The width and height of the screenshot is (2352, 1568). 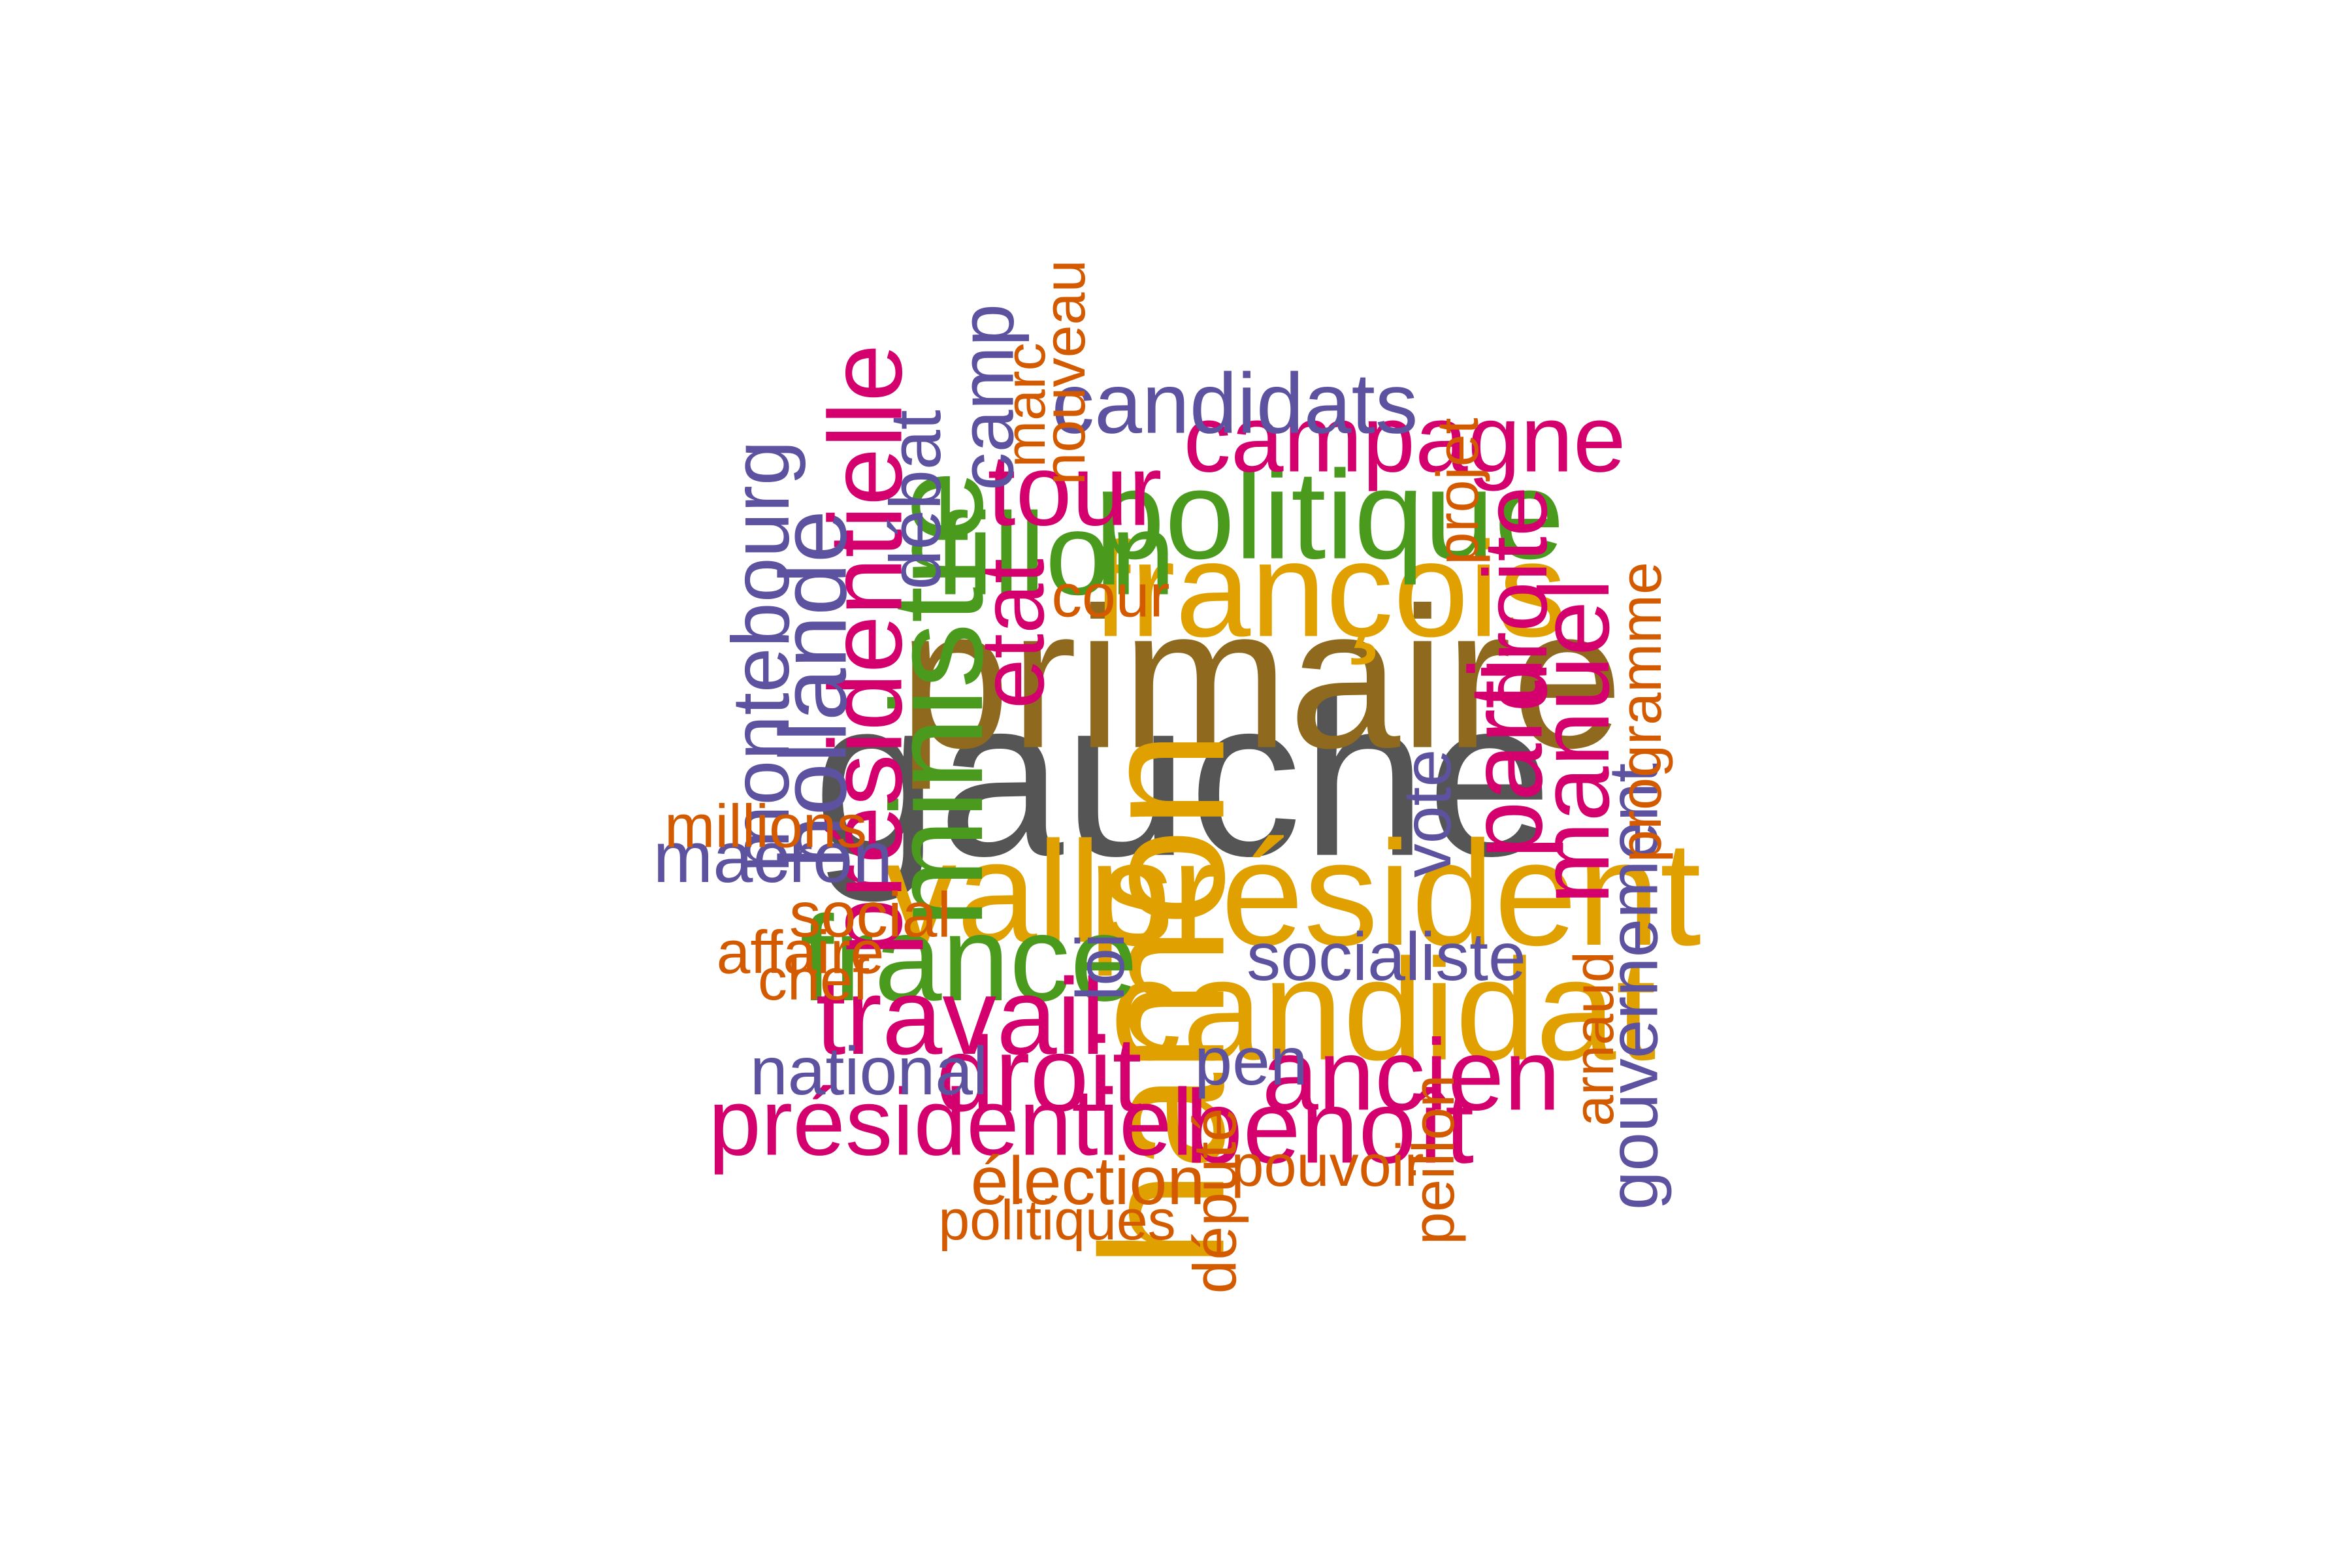 I want to click on word-election: élection, so click(x=1087, y=1181).